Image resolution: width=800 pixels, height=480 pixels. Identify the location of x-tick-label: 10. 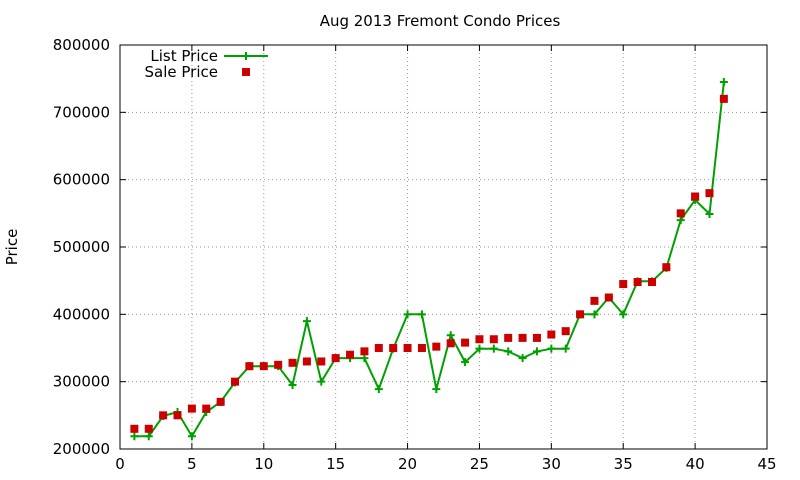
(263, 464).